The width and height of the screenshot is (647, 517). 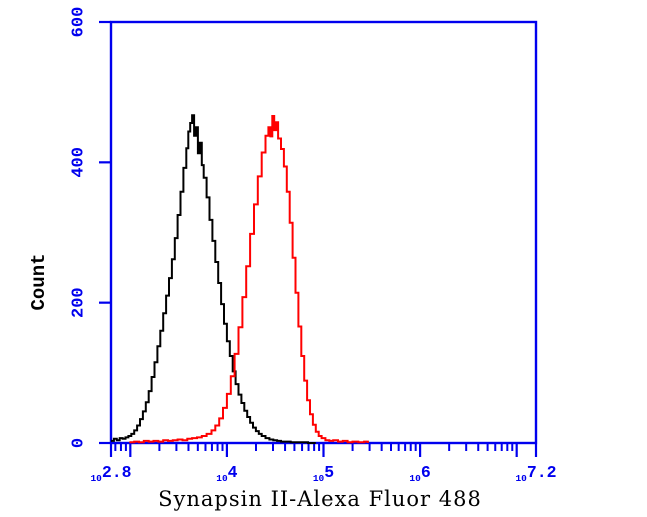 What do you see at coordinates (320, 499) in the screenshot?
I see `x-axis-title: Synapsin II-Alexa Fluor 488` at bounding box center [320, 499].